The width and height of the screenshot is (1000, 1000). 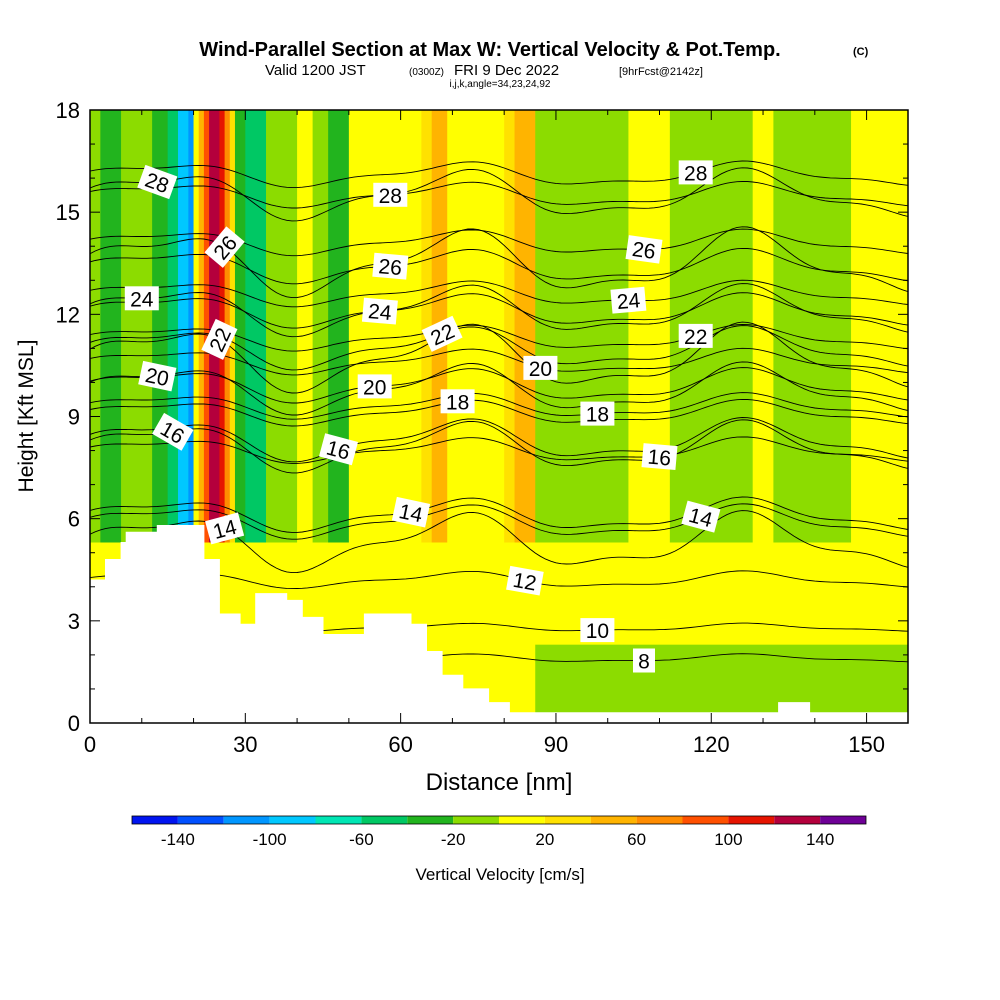 I want to click on theta-contour-label: 10, so click(x=597, y=631).